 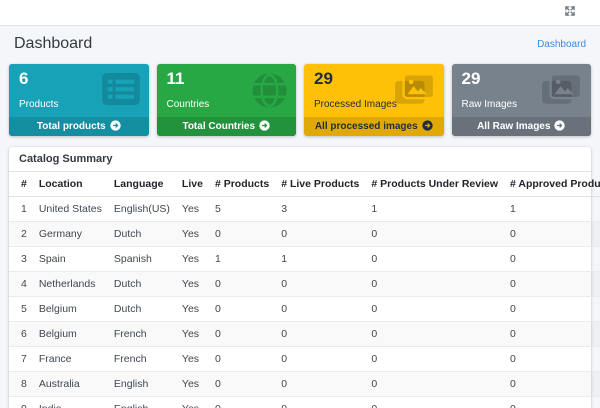 I want to click on column-header: # Products Under Review, so click(x=435, y=184).